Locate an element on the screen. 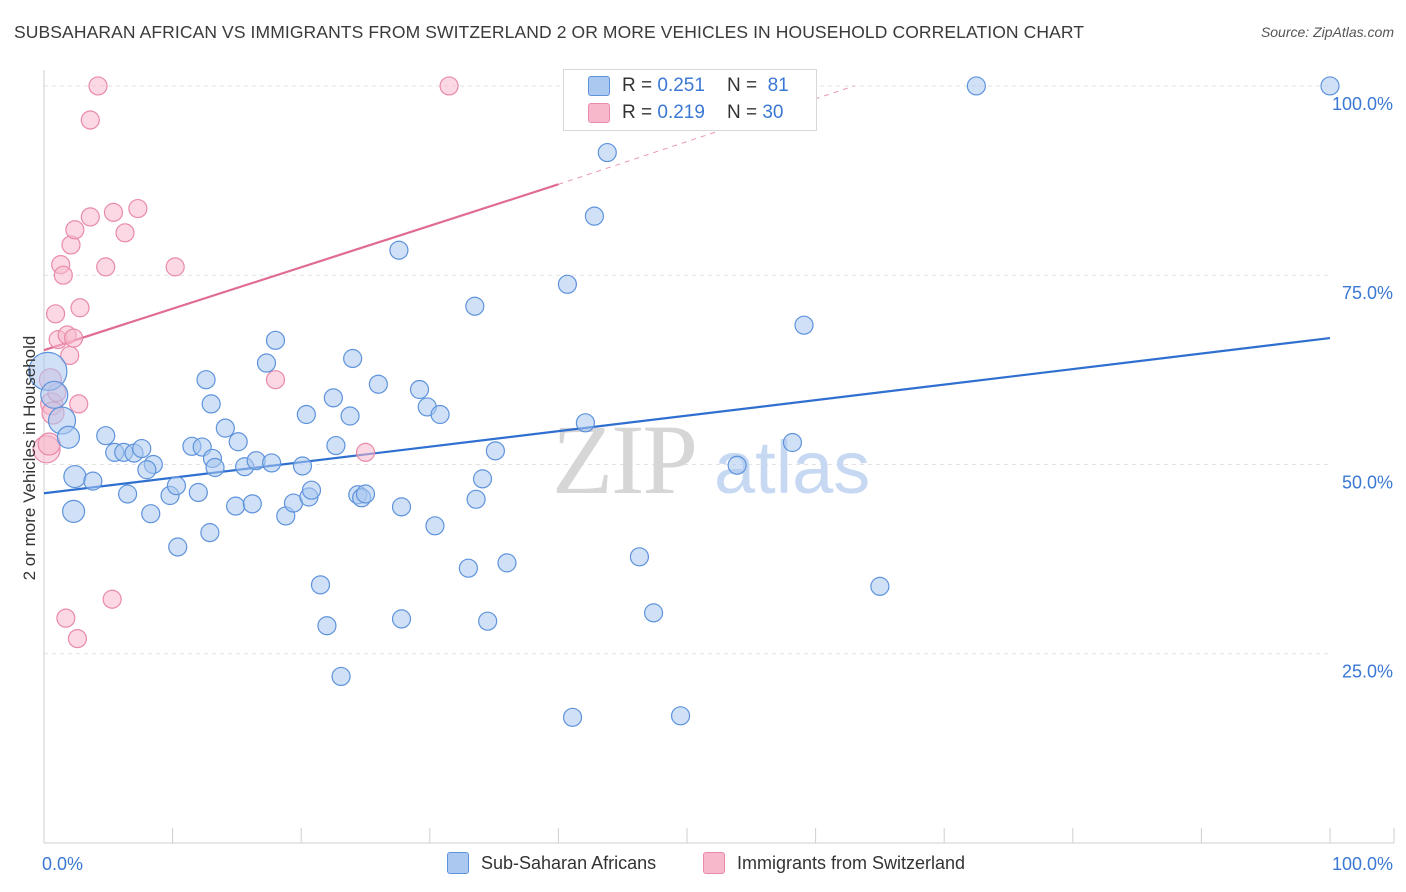 This screenshot has width=1406, height=892. legend-label: Sub-Saharan Africans is located at coordinates (569, 862).